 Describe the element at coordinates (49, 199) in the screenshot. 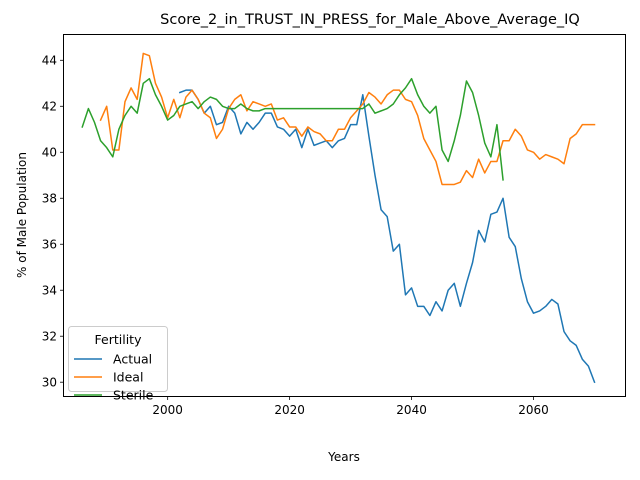

I see `y-tick-label: 38` at that location.